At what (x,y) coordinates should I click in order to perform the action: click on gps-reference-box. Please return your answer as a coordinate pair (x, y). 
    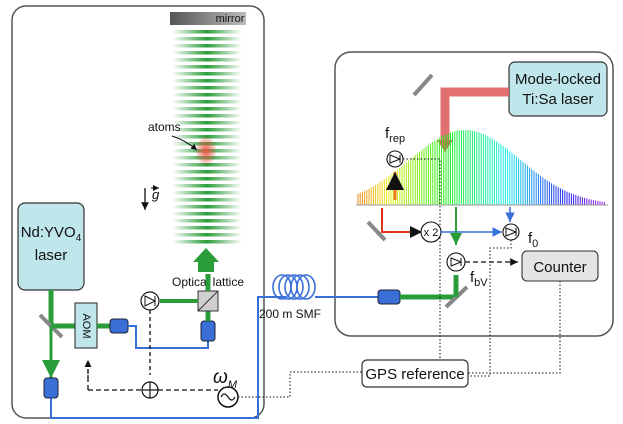
    Looking at the image, I should click on (415, 373).